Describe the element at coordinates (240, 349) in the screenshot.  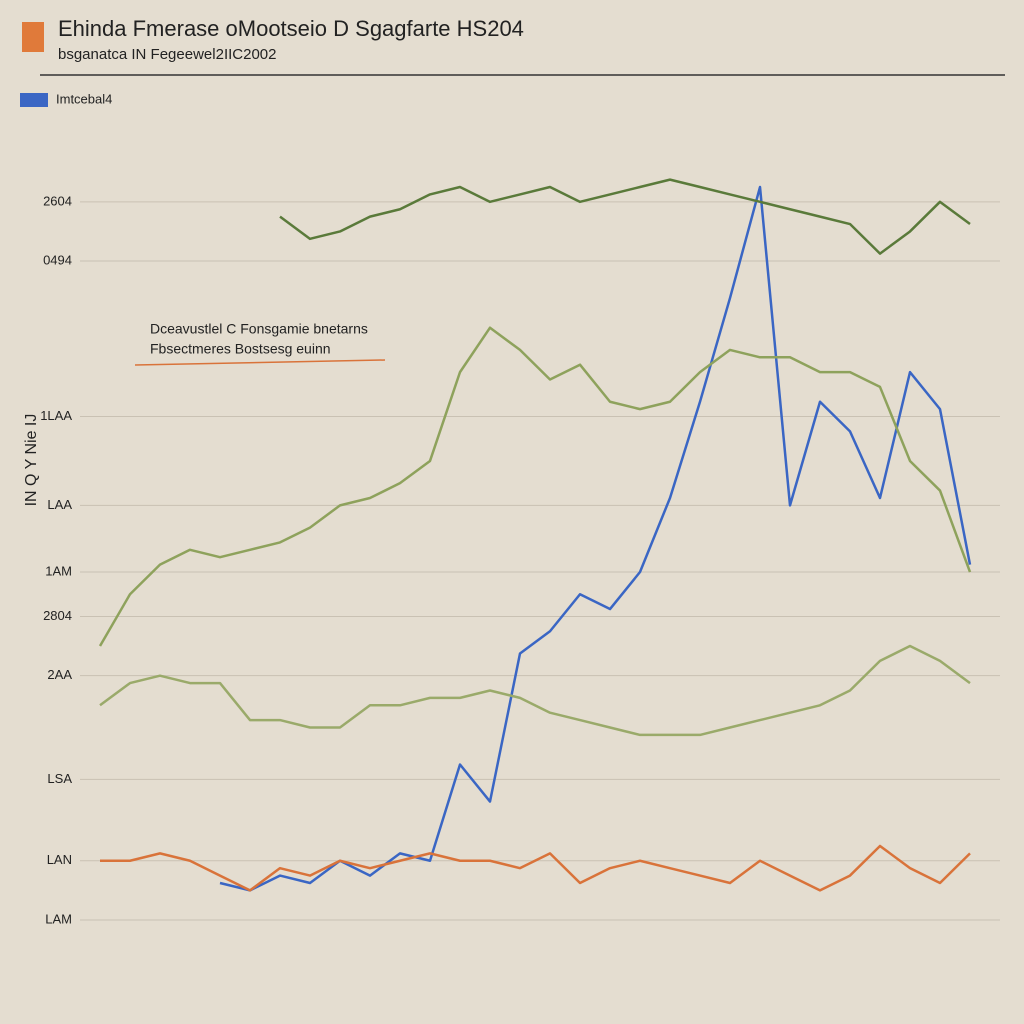
I see `annotation: Fbsectmeres Bostsesg euinn` at that location.